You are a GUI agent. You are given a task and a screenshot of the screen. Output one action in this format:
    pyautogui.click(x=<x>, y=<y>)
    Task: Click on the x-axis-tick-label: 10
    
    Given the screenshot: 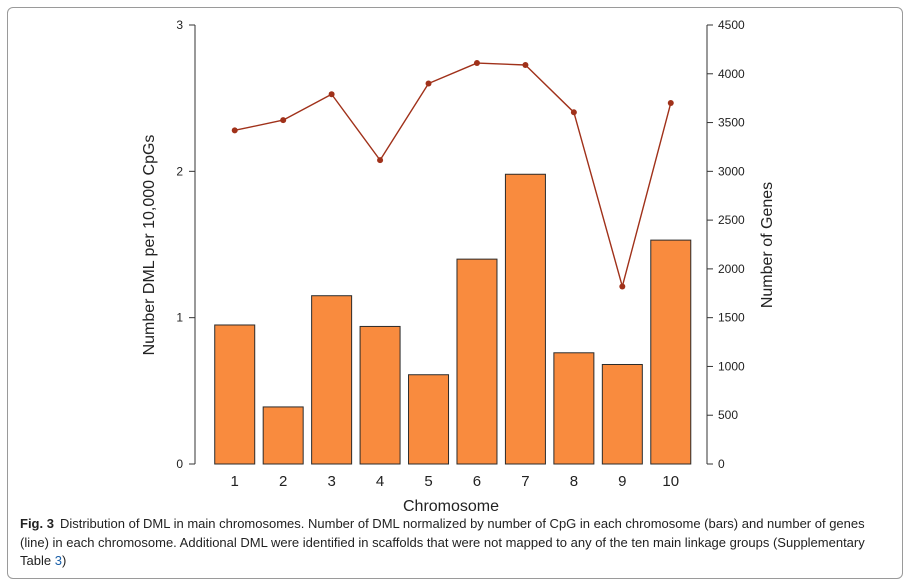 What is the action you would take?
    pyautogui.click(x=670, y=481)
    